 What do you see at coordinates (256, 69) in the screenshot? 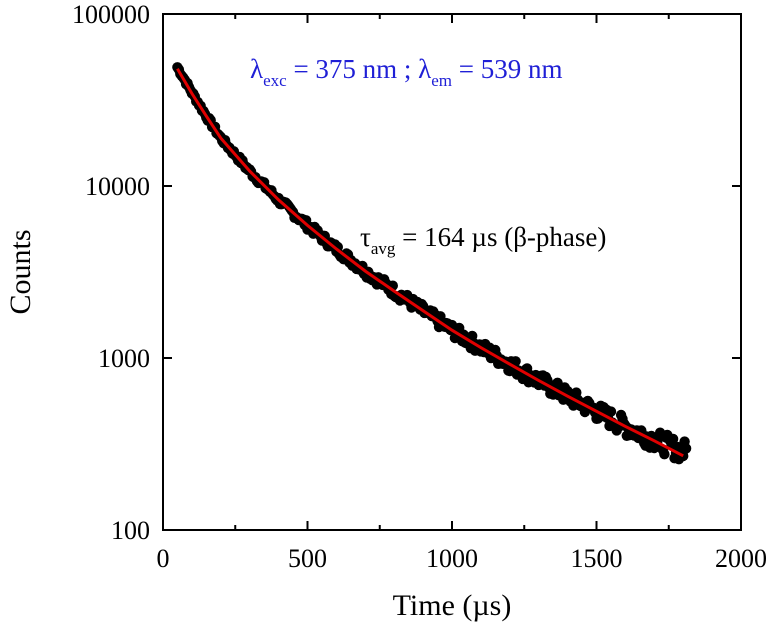
I see `annotation-text: λ` at bounding box center [256, 69].